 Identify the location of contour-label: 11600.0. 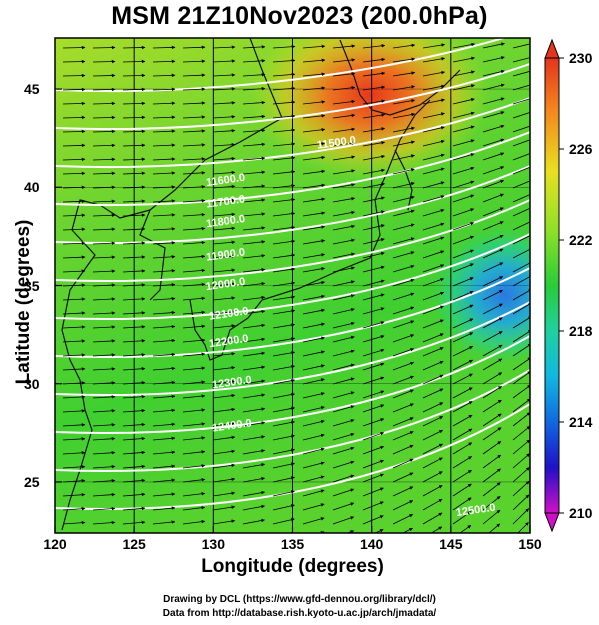
(225, 180).